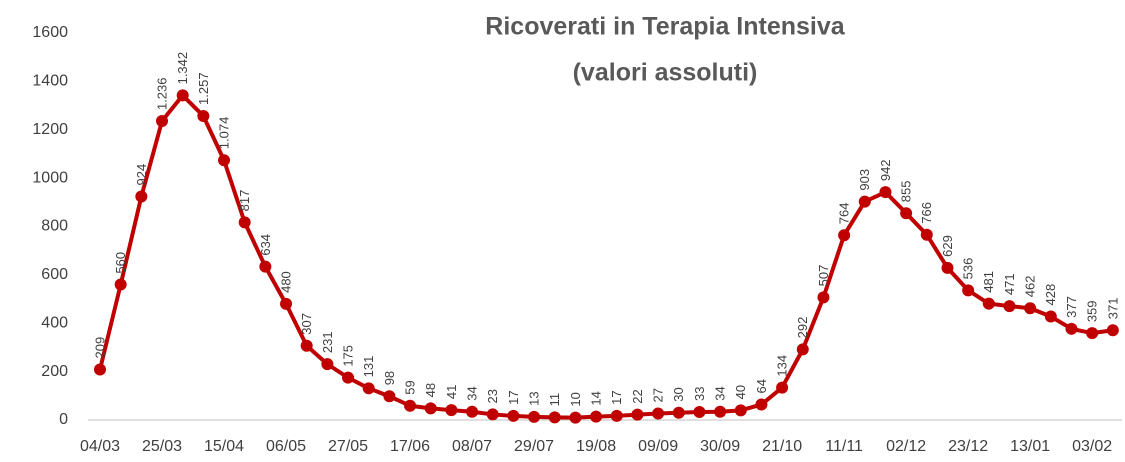 This screenshot has height=462, width=1125. What do you see at coordinates (658, 395) in the screenshot?
I see `data-label: 27` at bounding box center [658, 395].